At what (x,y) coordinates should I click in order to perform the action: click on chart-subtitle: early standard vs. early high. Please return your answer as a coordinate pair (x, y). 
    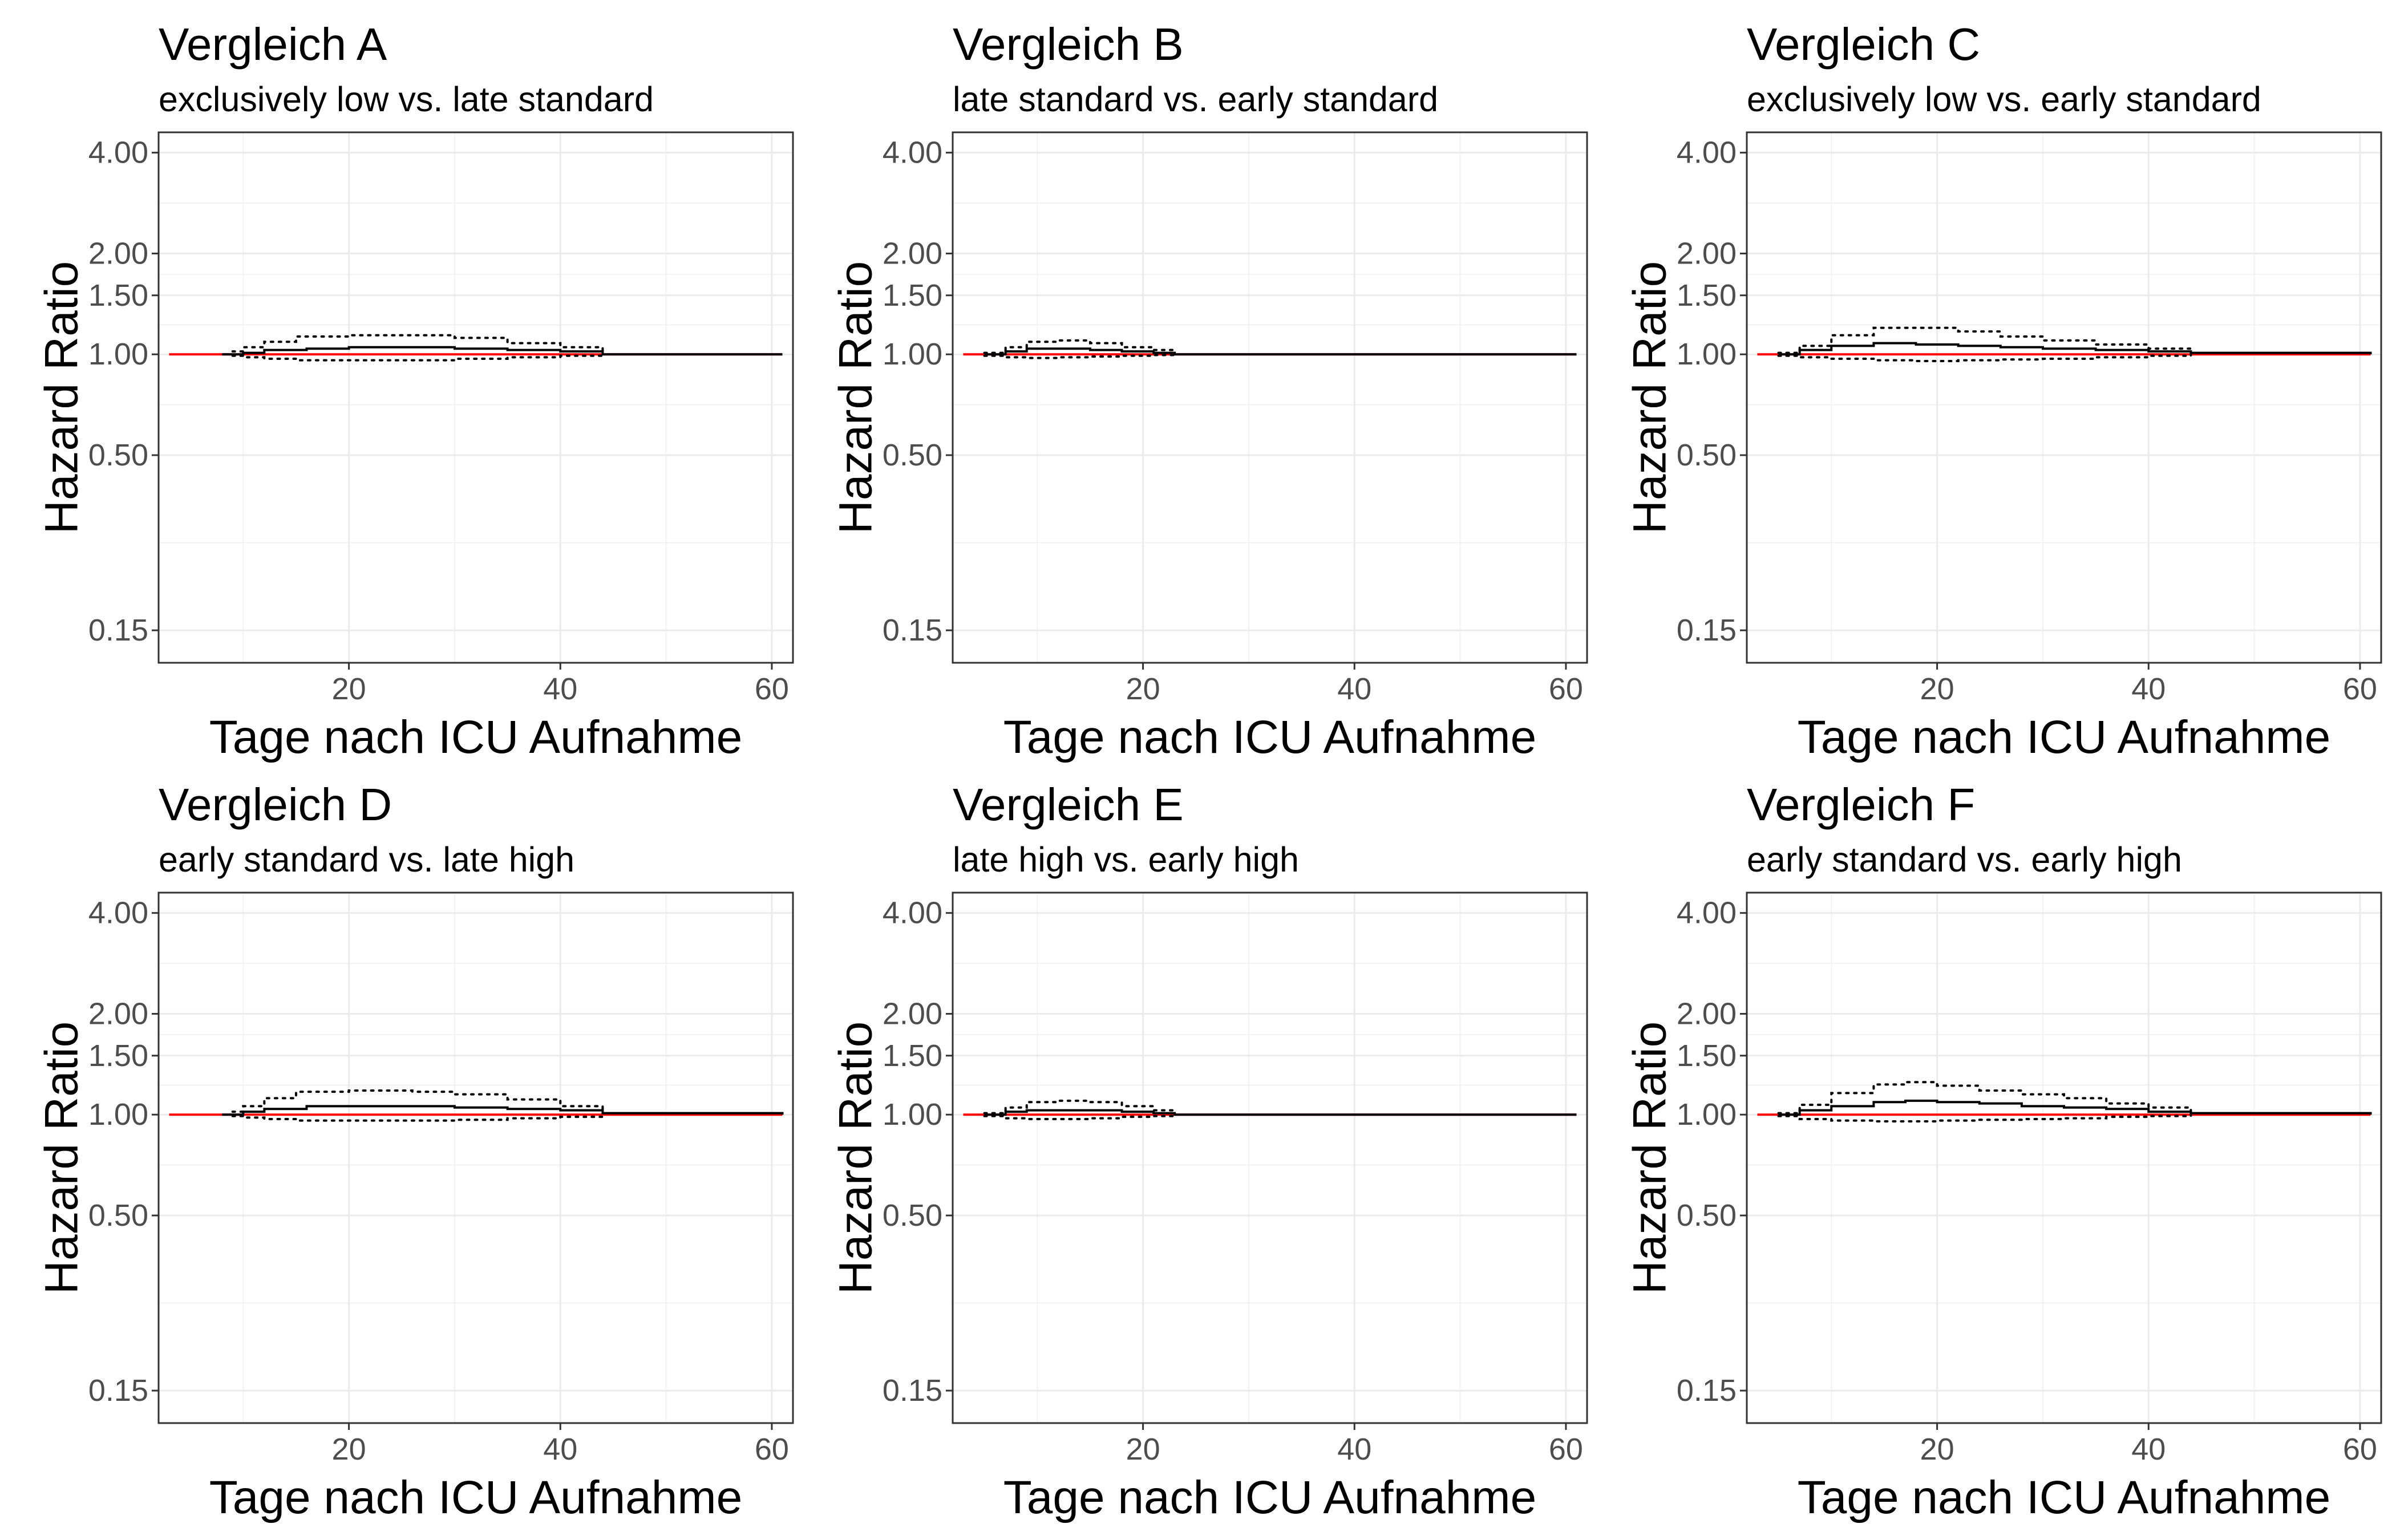
    Looking at the image, I should click on (1964, 859).